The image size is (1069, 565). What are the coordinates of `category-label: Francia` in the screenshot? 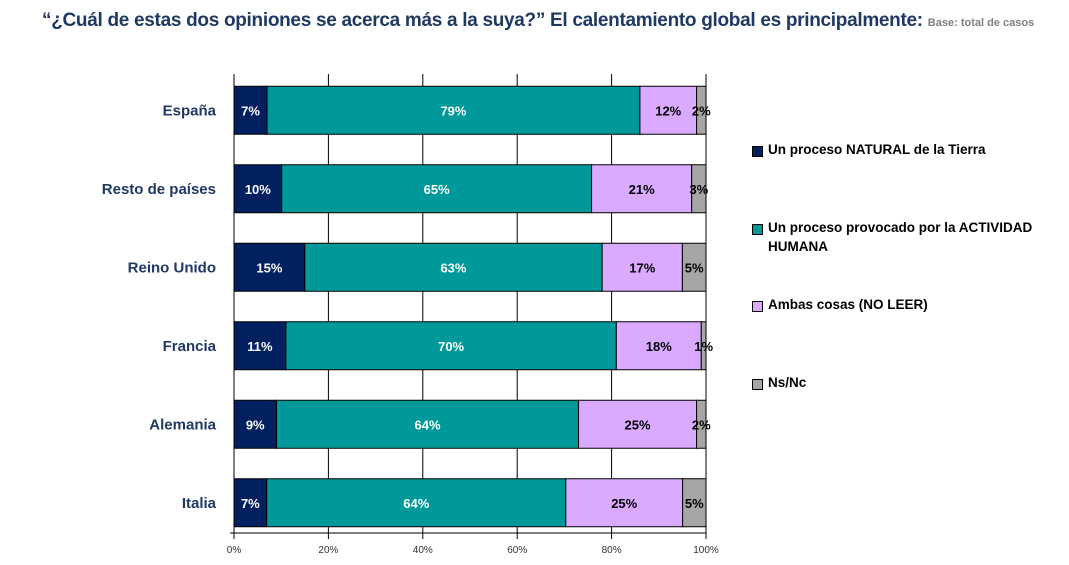 It's located at (190, 346).